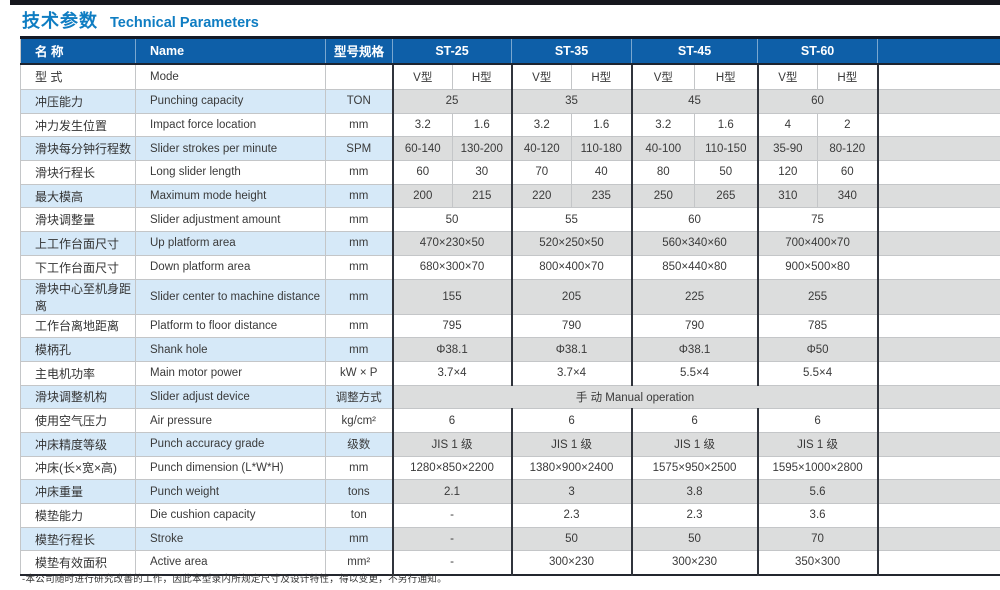  Describe the element at coordinates (662, 195) in the screenshot. I see `row-value: 250` at that location.